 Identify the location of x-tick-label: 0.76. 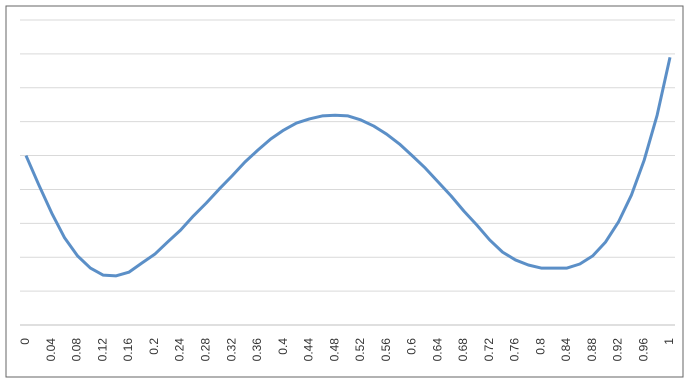
(515, 350).